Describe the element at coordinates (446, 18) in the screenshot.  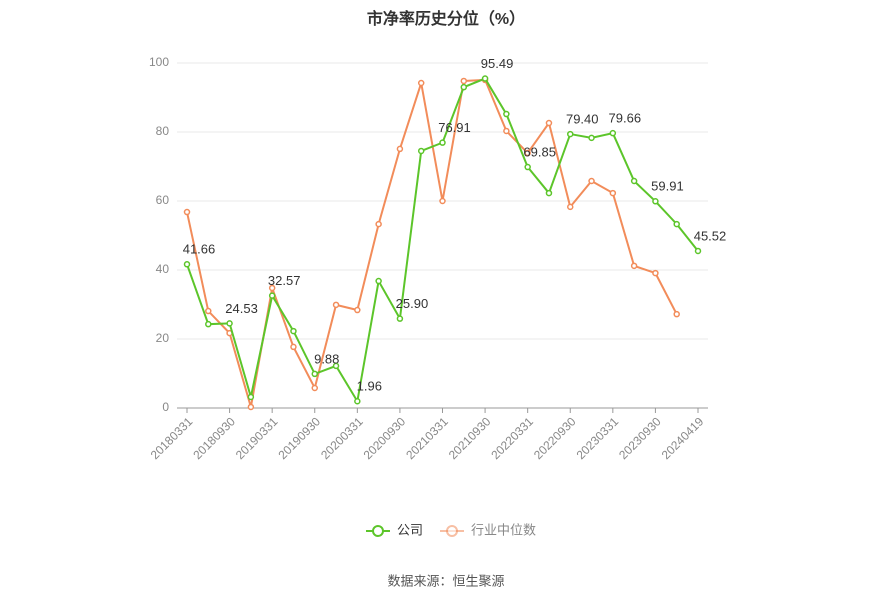
I see `chart-title: 市净率历史分位（%）` at that location.